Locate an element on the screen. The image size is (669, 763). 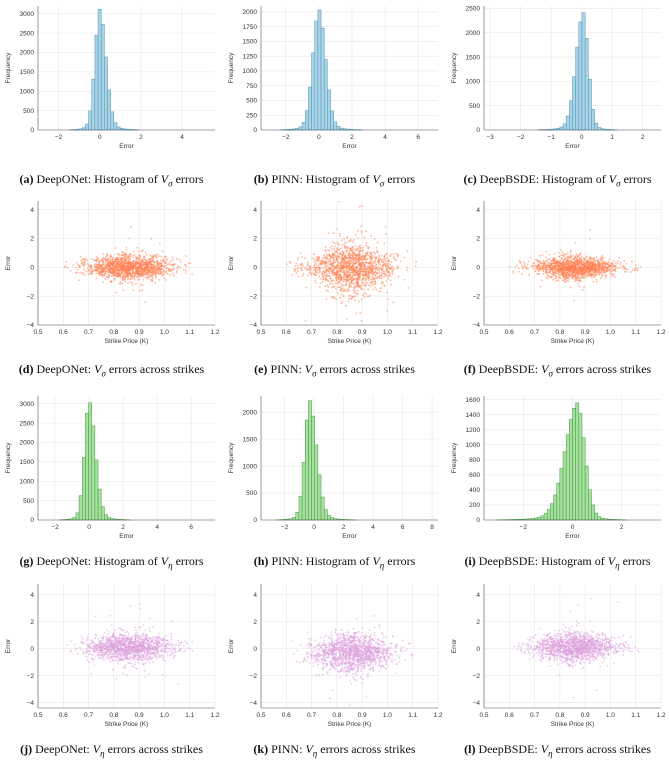
y-axis-label: Frequency is located at coordinates (231, 67).